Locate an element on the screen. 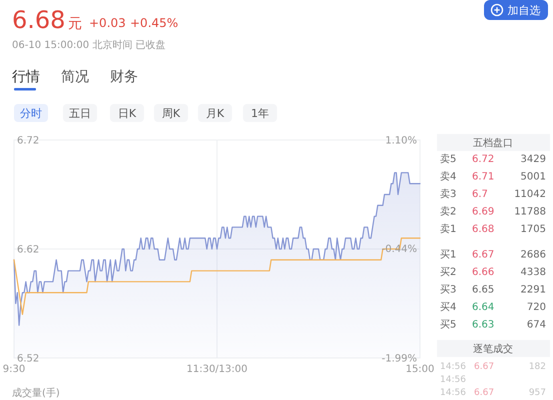  text: 加自选 is located at coordinates (524, 10).